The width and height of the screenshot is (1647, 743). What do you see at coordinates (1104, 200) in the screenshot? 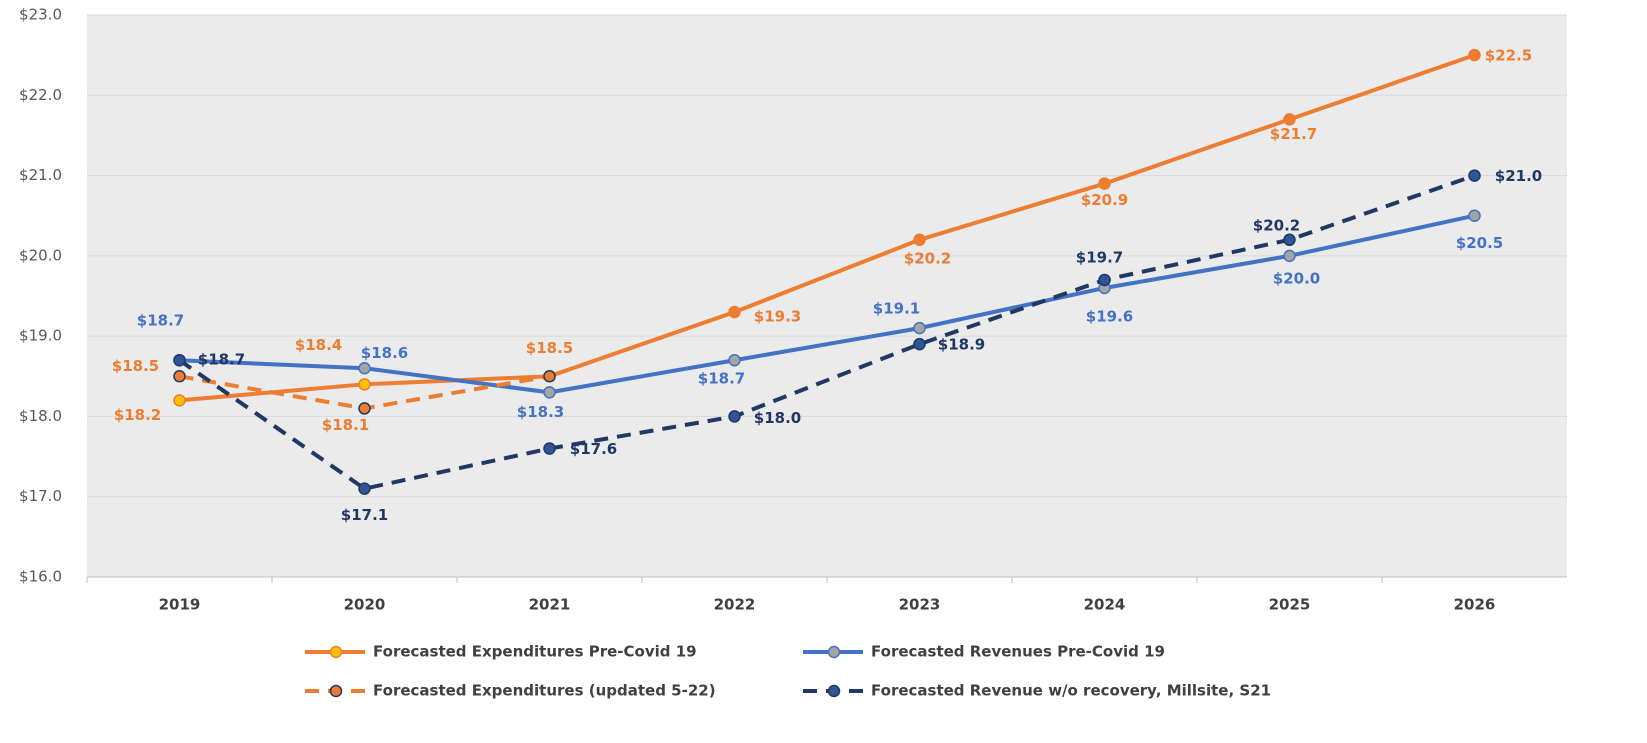
I see `data-label: $20.9` at bounding box center [1104, 200].